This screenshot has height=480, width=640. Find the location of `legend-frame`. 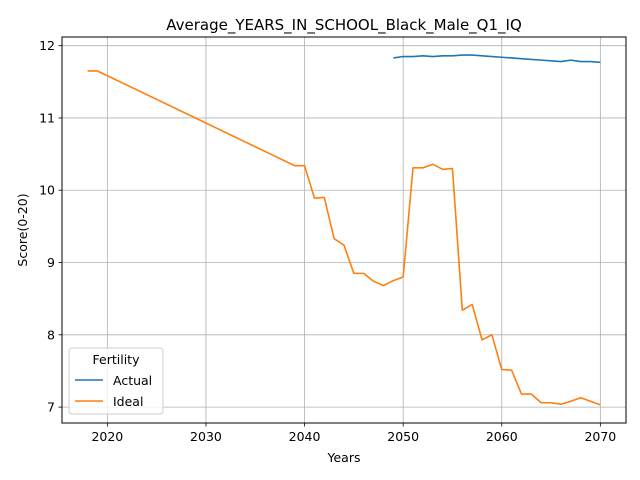

legend-frame is located at coordinates (116, 381).